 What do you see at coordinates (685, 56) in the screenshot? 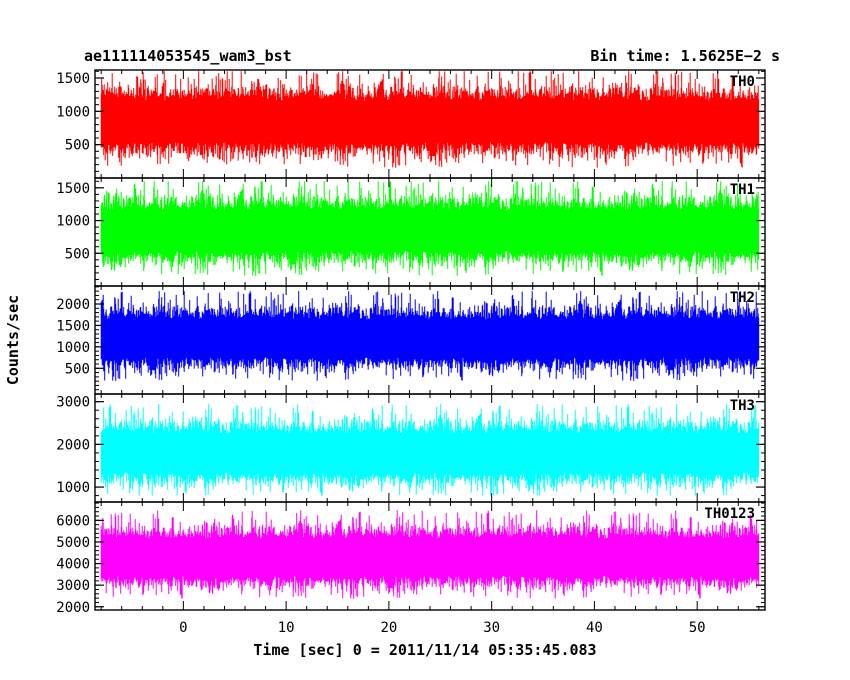
I see `bin-time-label: Bin time: 1.5625E−2 s` at bounding box center [685, 56].